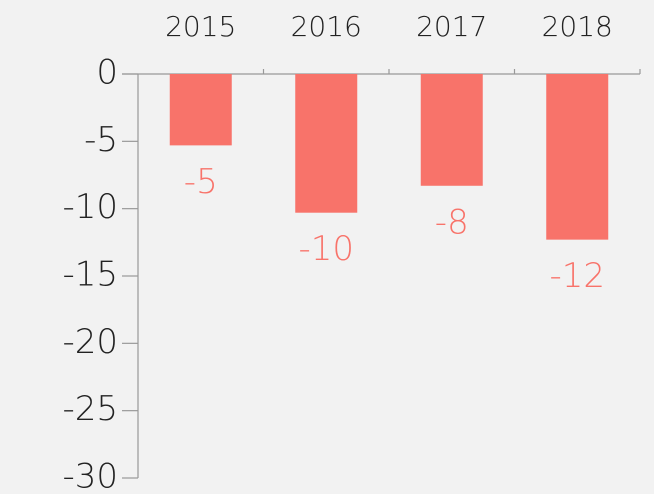 The width and height of the screenshot is (654, 494). I want to click on value-label: -8, so click(452, 222).